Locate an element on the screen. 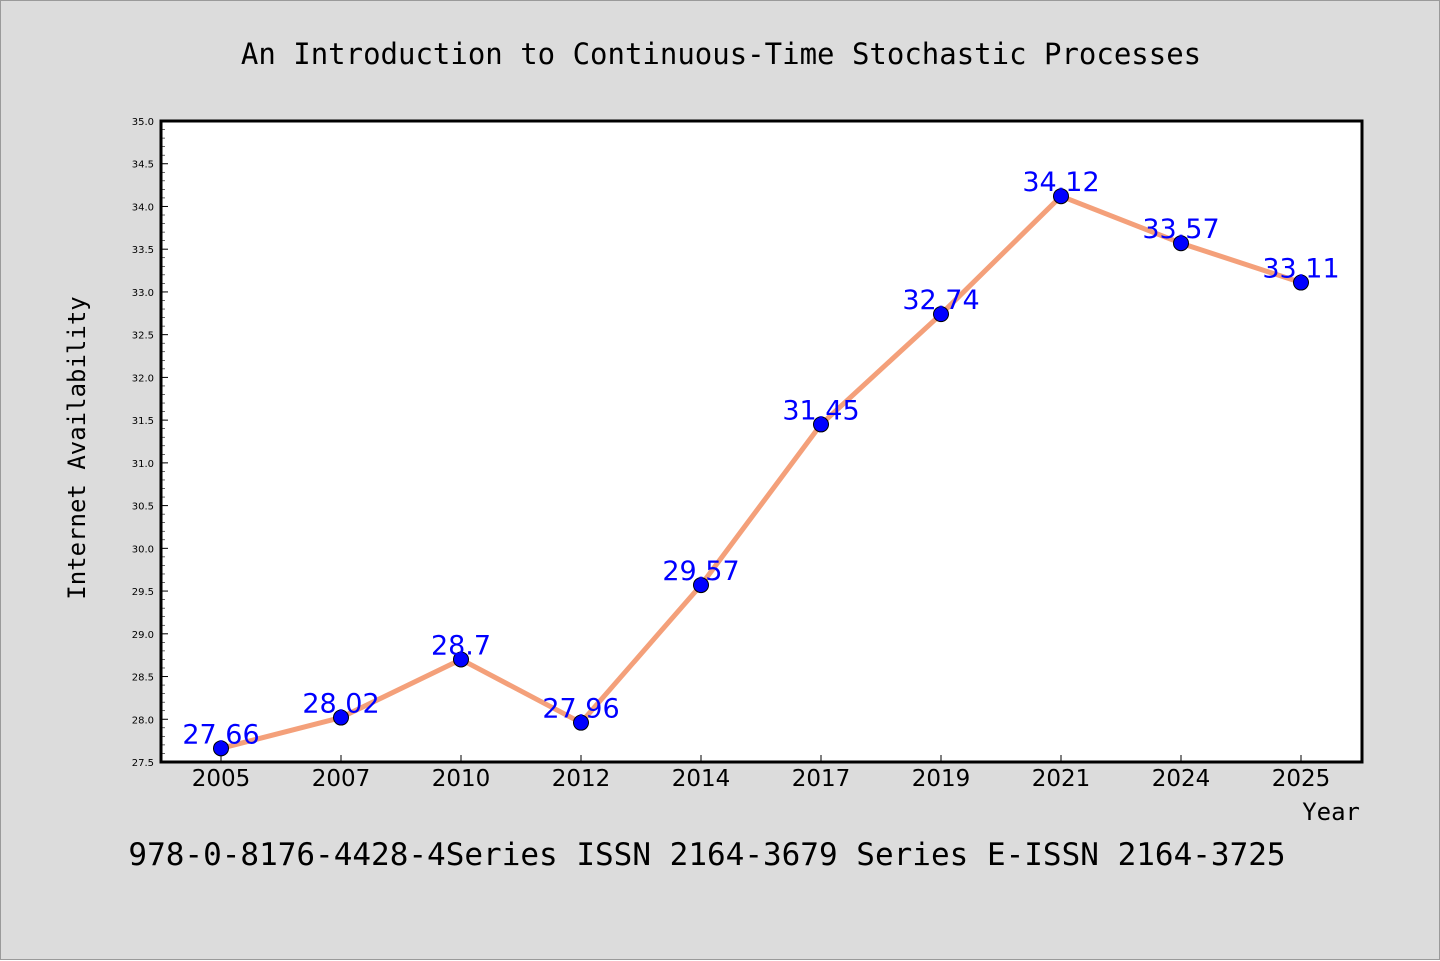 The image size is (1440, 961). y-tick-label: 27.5 is located at coordinates (143, 763).